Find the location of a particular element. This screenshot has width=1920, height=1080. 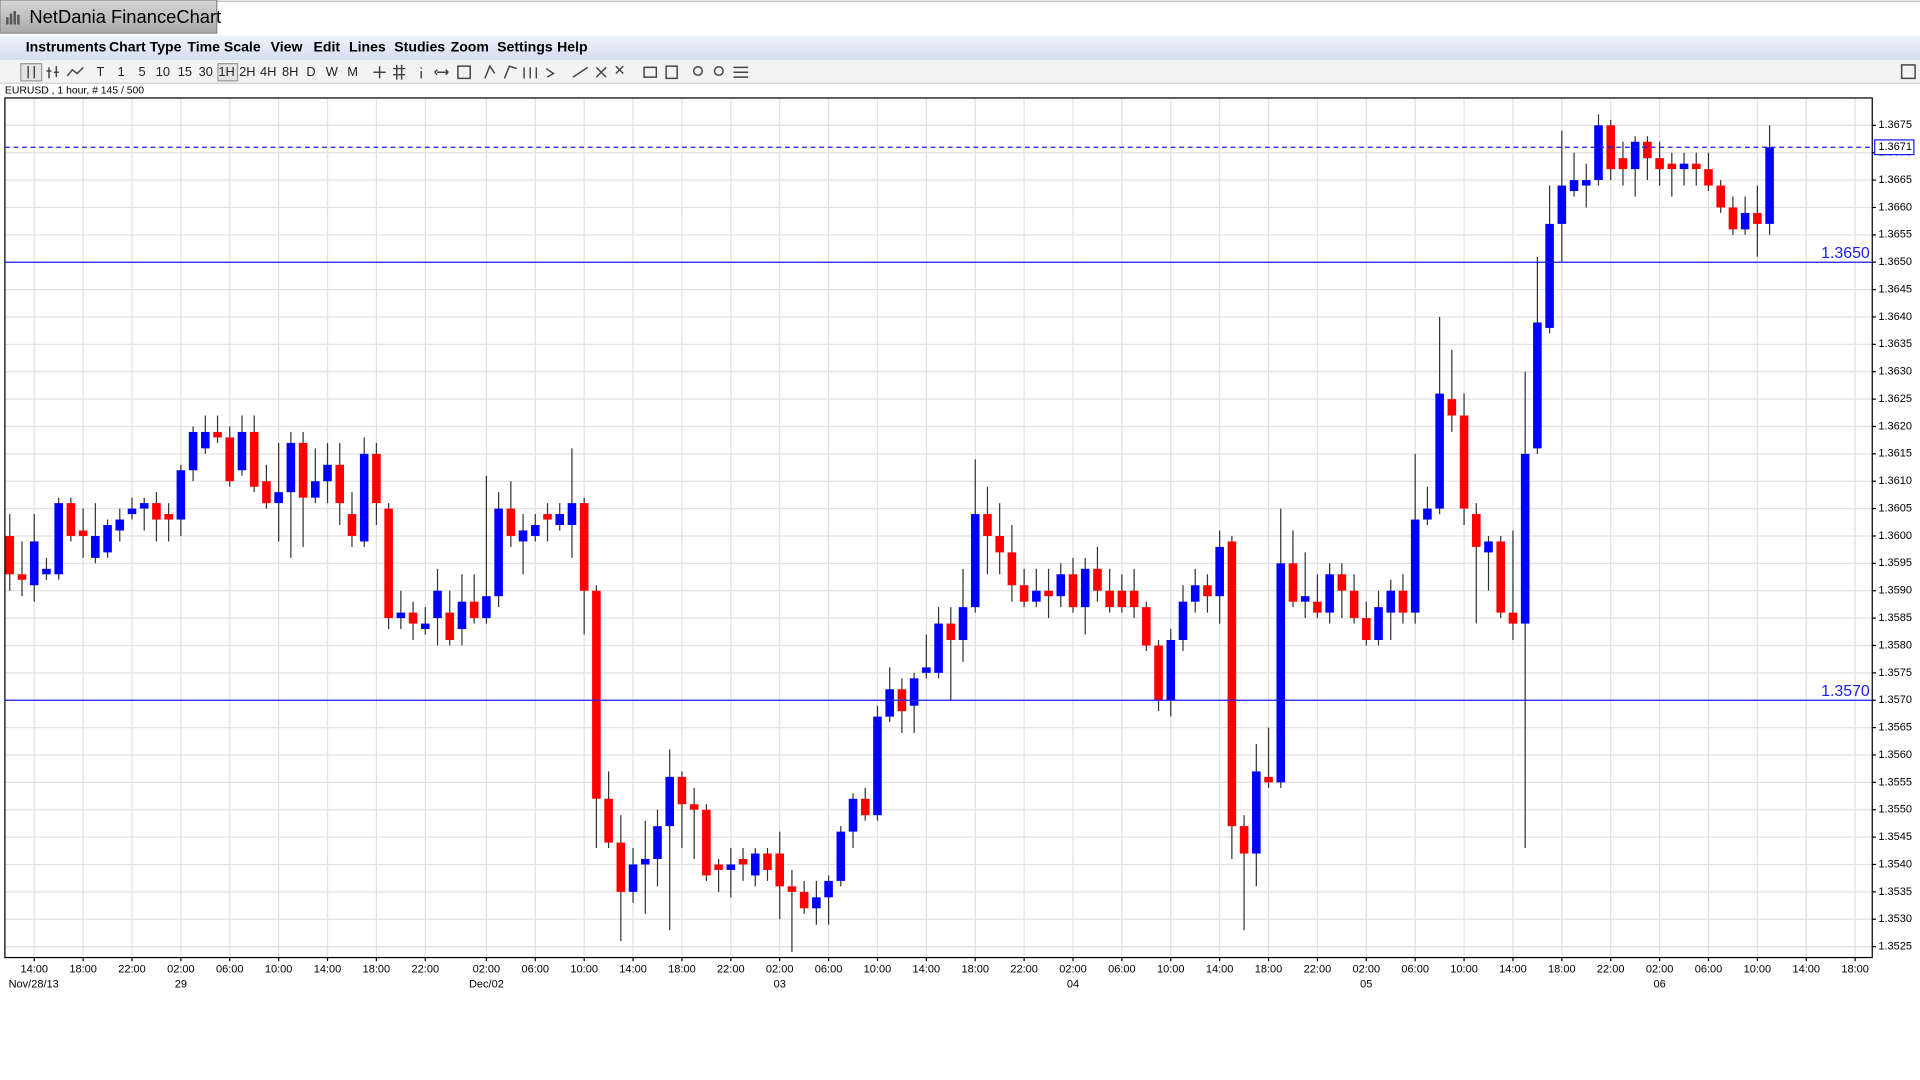

support-label: 1.3570 is located at coordinates (1845, 691).